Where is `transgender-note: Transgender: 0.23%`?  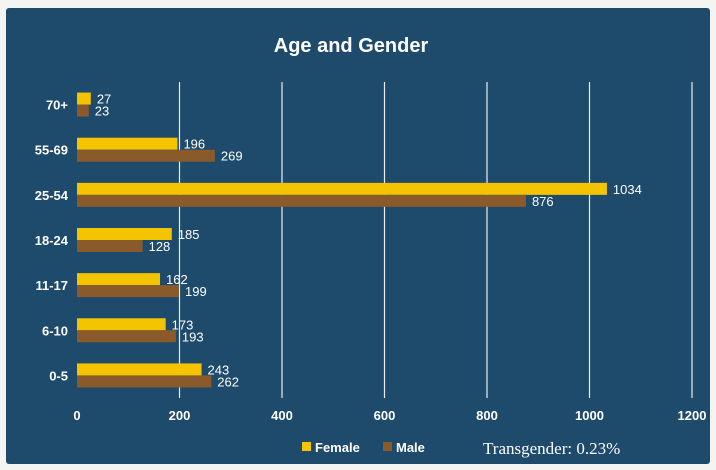
transgender-note: Transgender: 0.23% is located at coordinates (551, 448).